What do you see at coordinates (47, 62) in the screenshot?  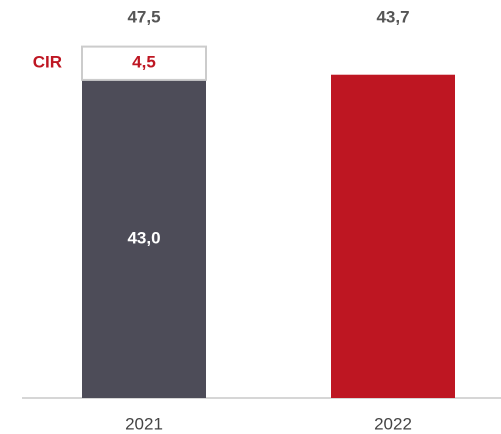 I see `series-label: CIR` at bounding box center [47, 62].